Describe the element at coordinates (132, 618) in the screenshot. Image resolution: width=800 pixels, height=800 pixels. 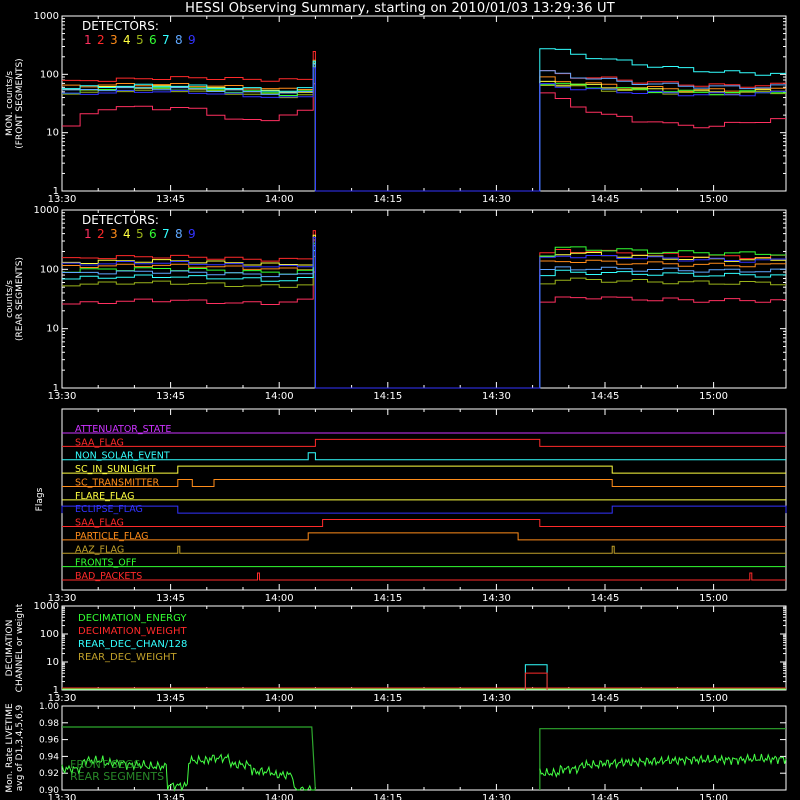
I see `legend-entry: DECIMATION_ENERGY` at that location.